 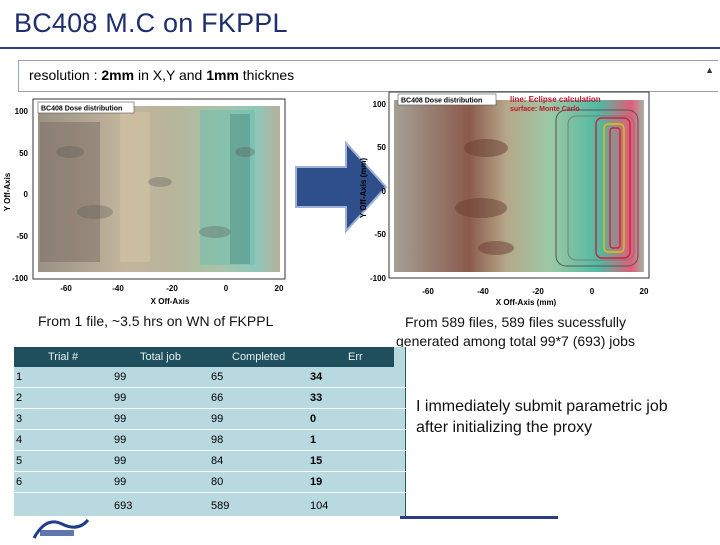 I want to click on cell-err: 33, so click(x=316, y=398).